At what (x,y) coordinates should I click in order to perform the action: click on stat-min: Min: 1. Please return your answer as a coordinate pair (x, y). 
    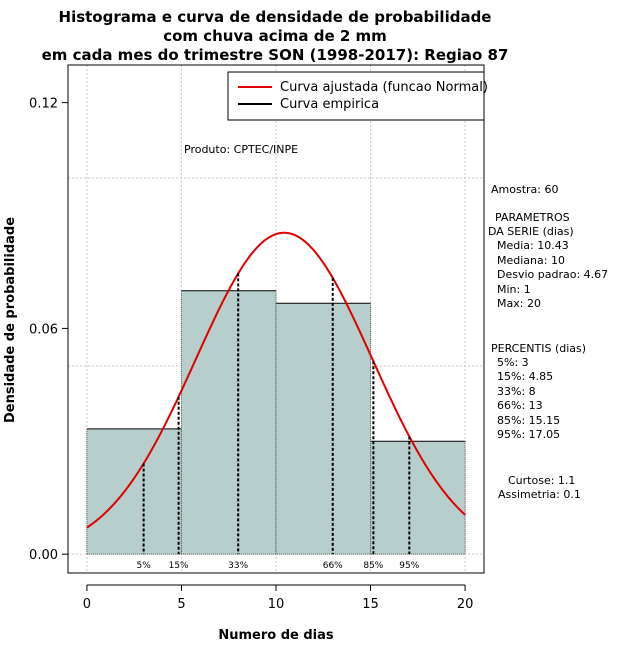
    Looking at the image, I should click on (514, 289).